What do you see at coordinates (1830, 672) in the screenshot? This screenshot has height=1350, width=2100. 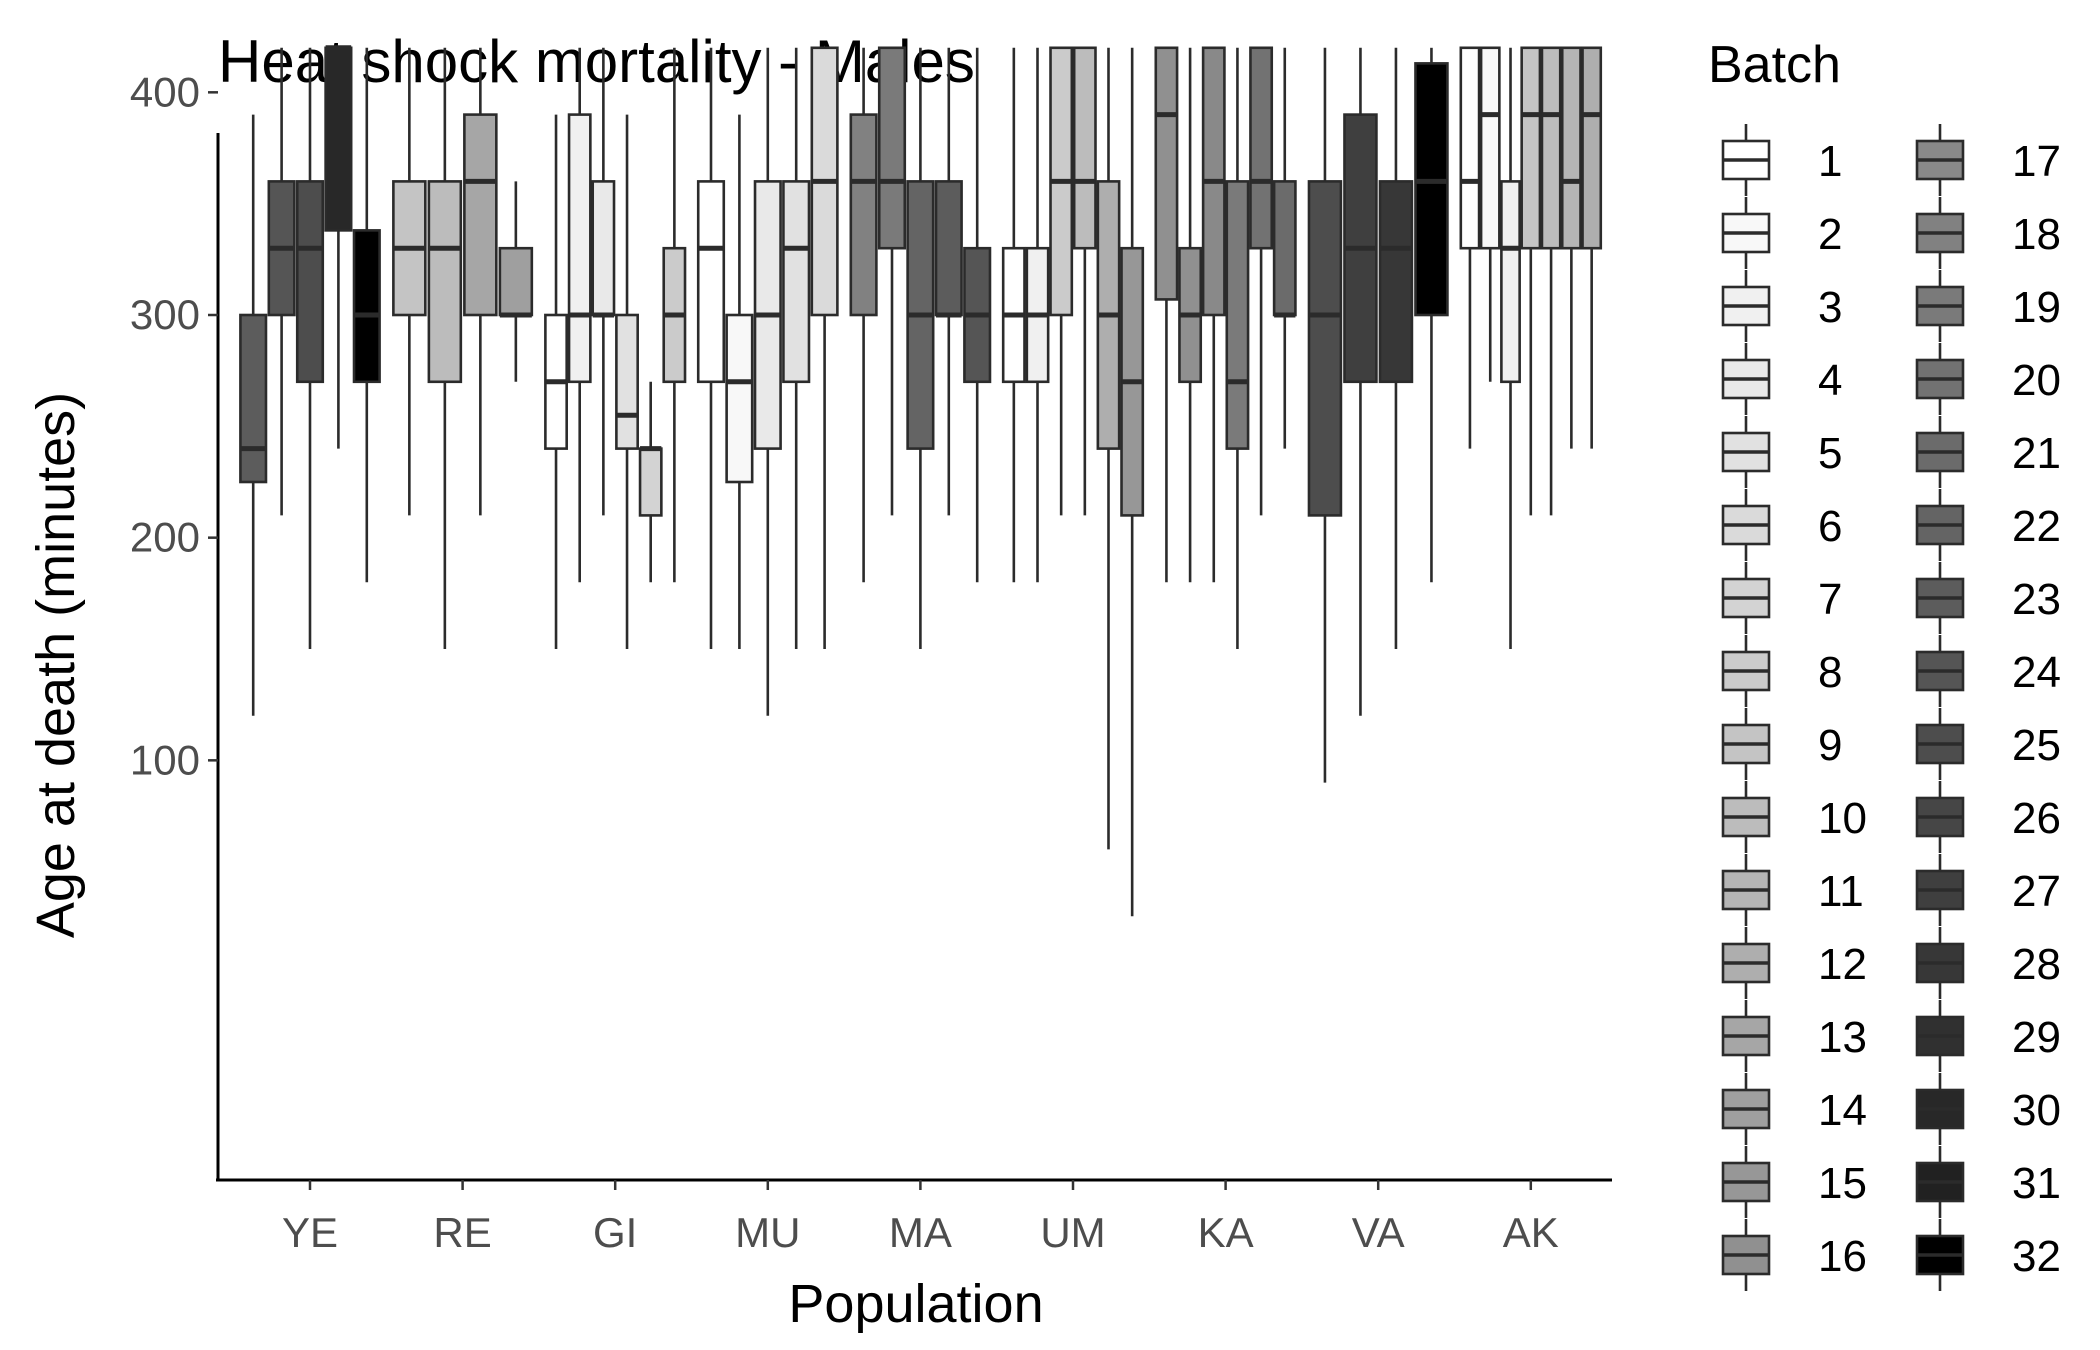 I see `legend-item-label: 8` at bounding box center [1830, 672].